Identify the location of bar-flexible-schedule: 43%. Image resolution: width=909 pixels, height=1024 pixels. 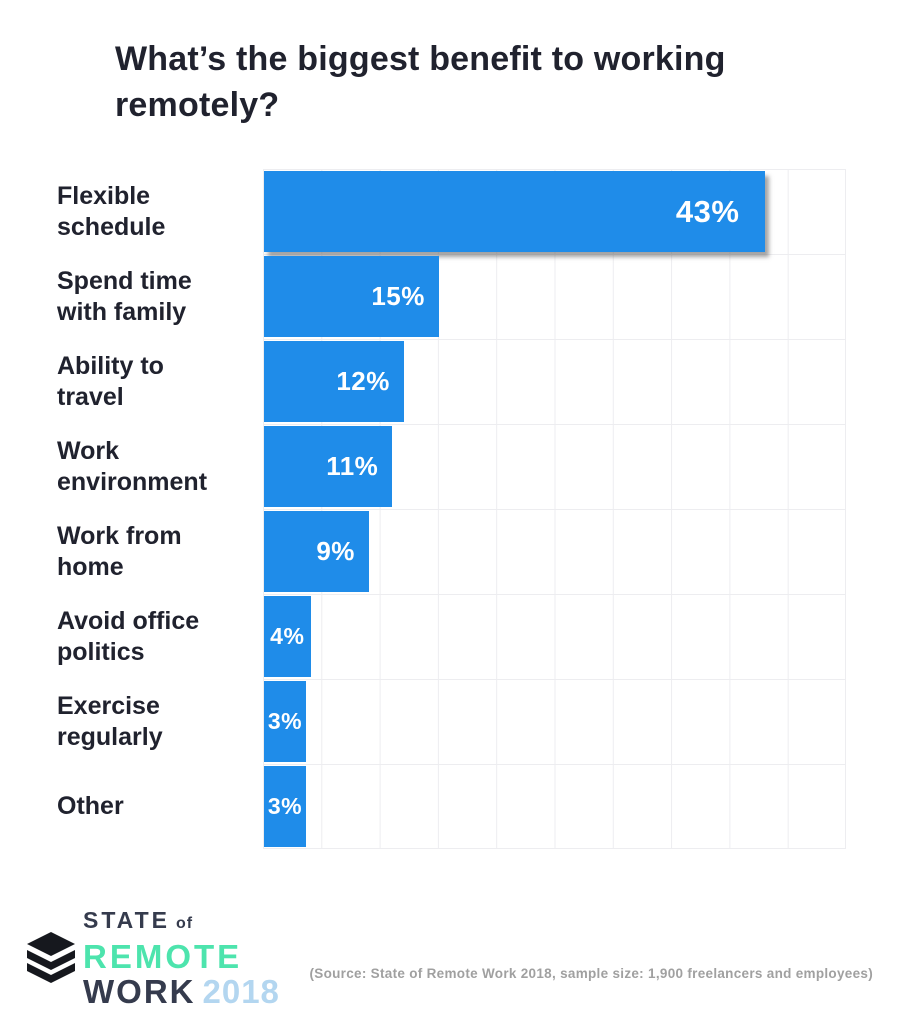
(515, 211).